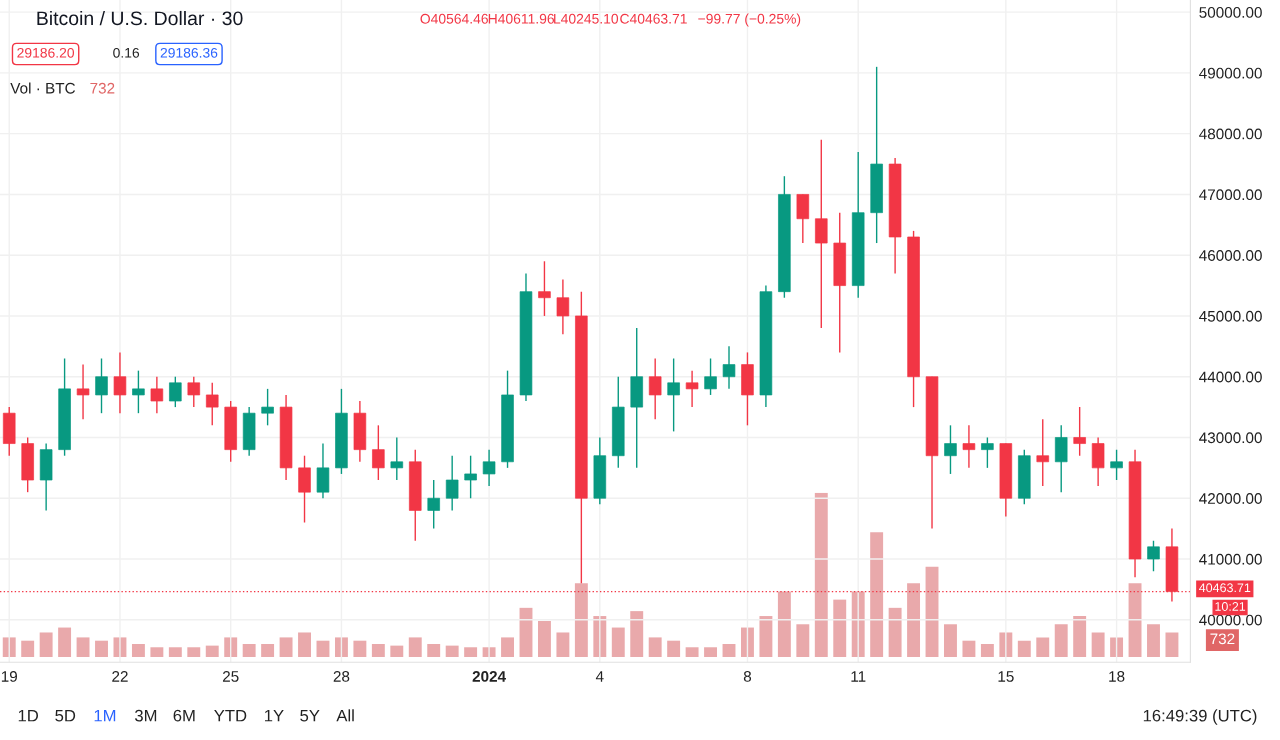  What do you see at coordinates (1222, 639) in the screenshot?
I see `text: 732` at bounding box center [1222, 639].